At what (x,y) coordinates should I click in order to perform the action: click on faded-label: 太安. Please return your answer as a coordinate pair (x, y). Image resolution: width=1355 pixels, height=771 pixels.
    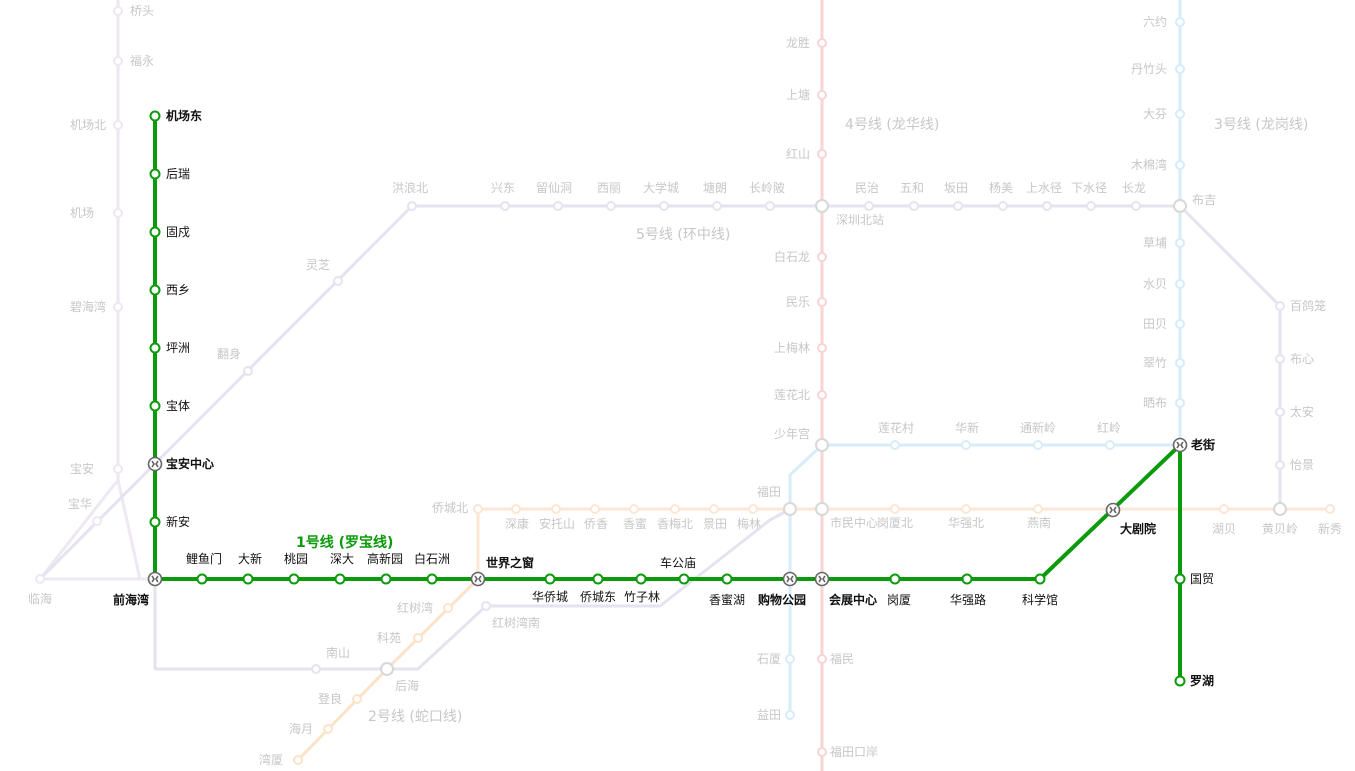
    Looking at the image, I should click on (1302, 411).